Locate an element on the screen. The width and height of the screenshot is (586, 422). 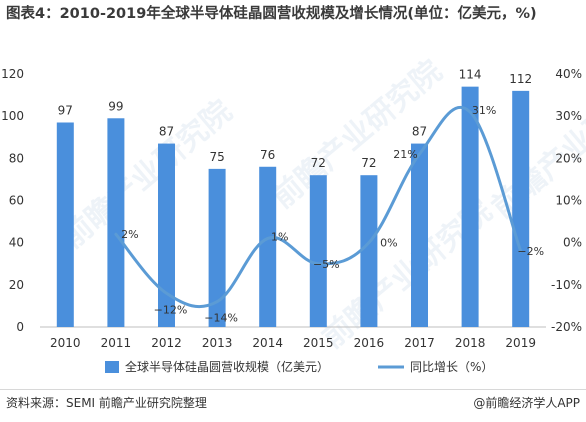
bar-value-label: 76 is located at coordinates (267, 155).